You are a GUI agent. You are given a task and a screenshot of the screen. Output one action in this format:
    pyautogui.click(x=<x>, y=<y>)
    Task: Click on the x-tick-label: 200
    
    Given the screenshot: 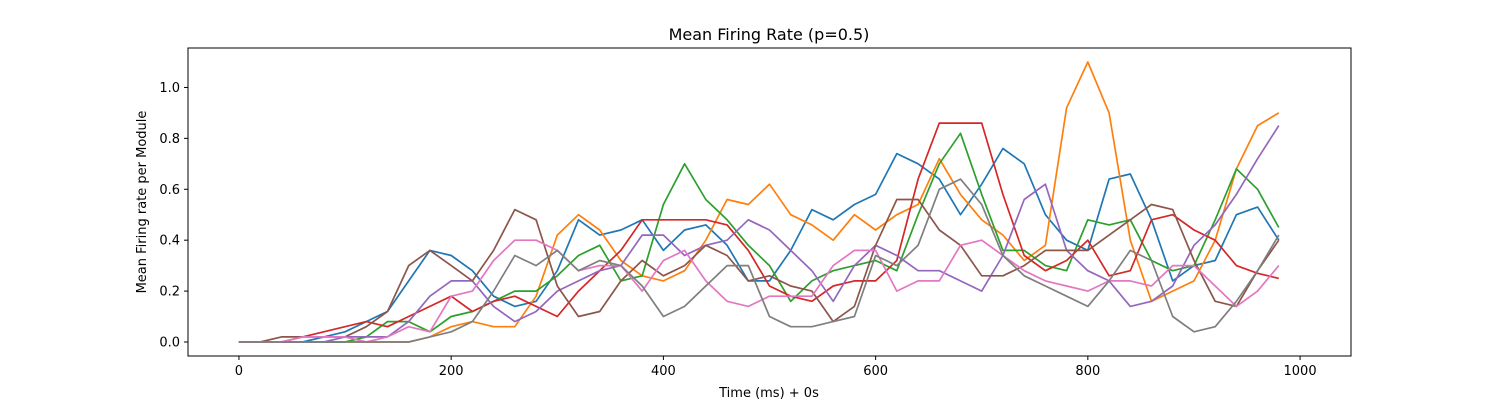 What is the action you would take?
    pyautogui.click(x=451, y=371)
    